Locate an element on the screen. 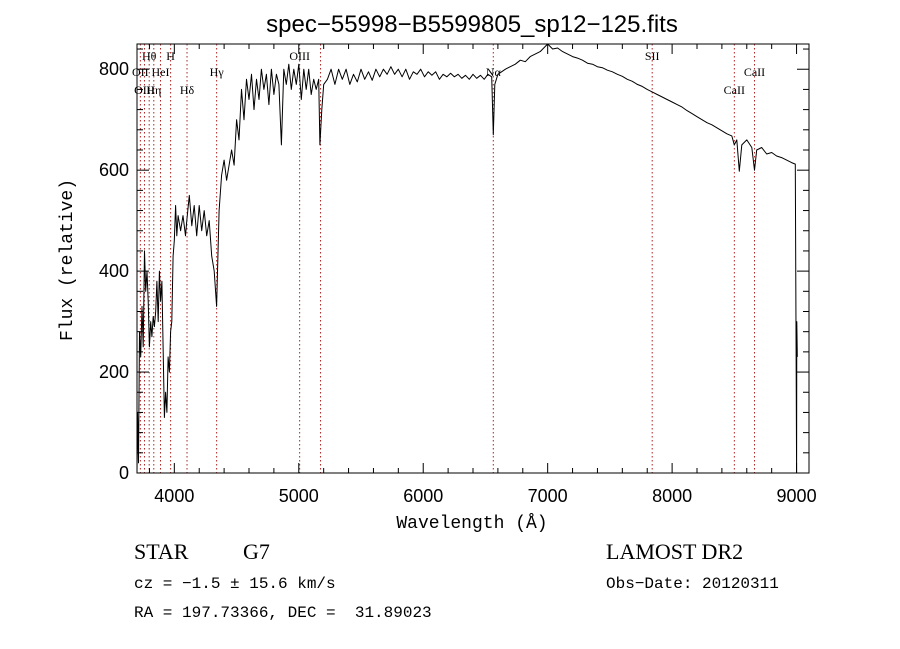 This screenshot has width=900, height=649. chart-title: spec−55998−B5599805_sp12−125.fits is located at coordinates (472, 24).